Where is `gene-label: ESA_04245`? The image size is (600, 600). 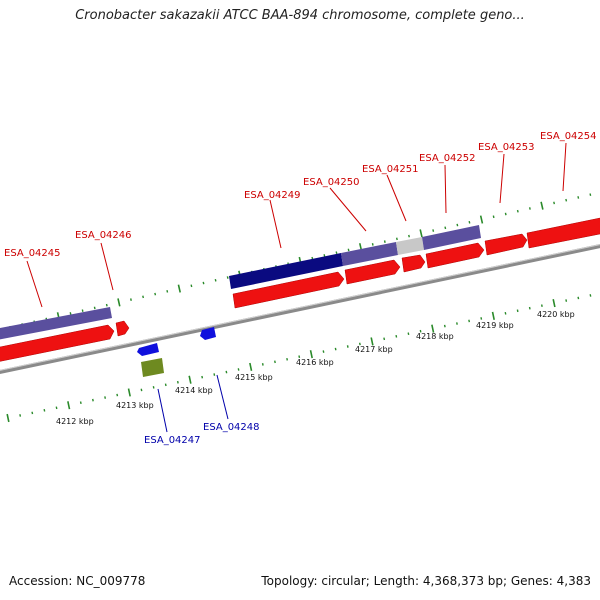
gene-label: ESA_04245 is located at coordinates (32, 253).